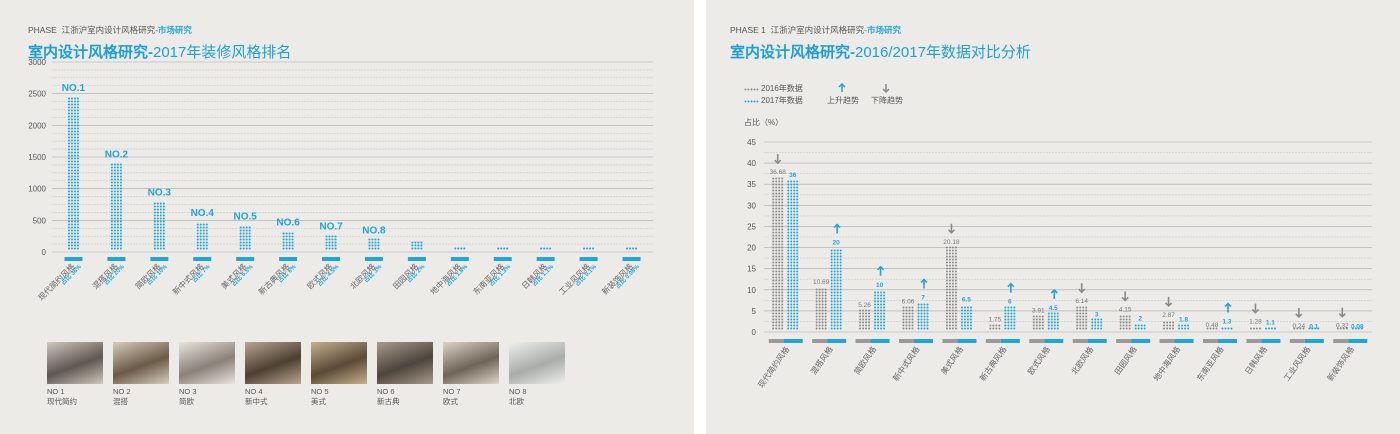 The height and width of the screenshot is (434, 1400). What do you see at coordinates (751, 184) in the screenshot?
I see `y-tick-label: 35` at bounding box center [751, 184].